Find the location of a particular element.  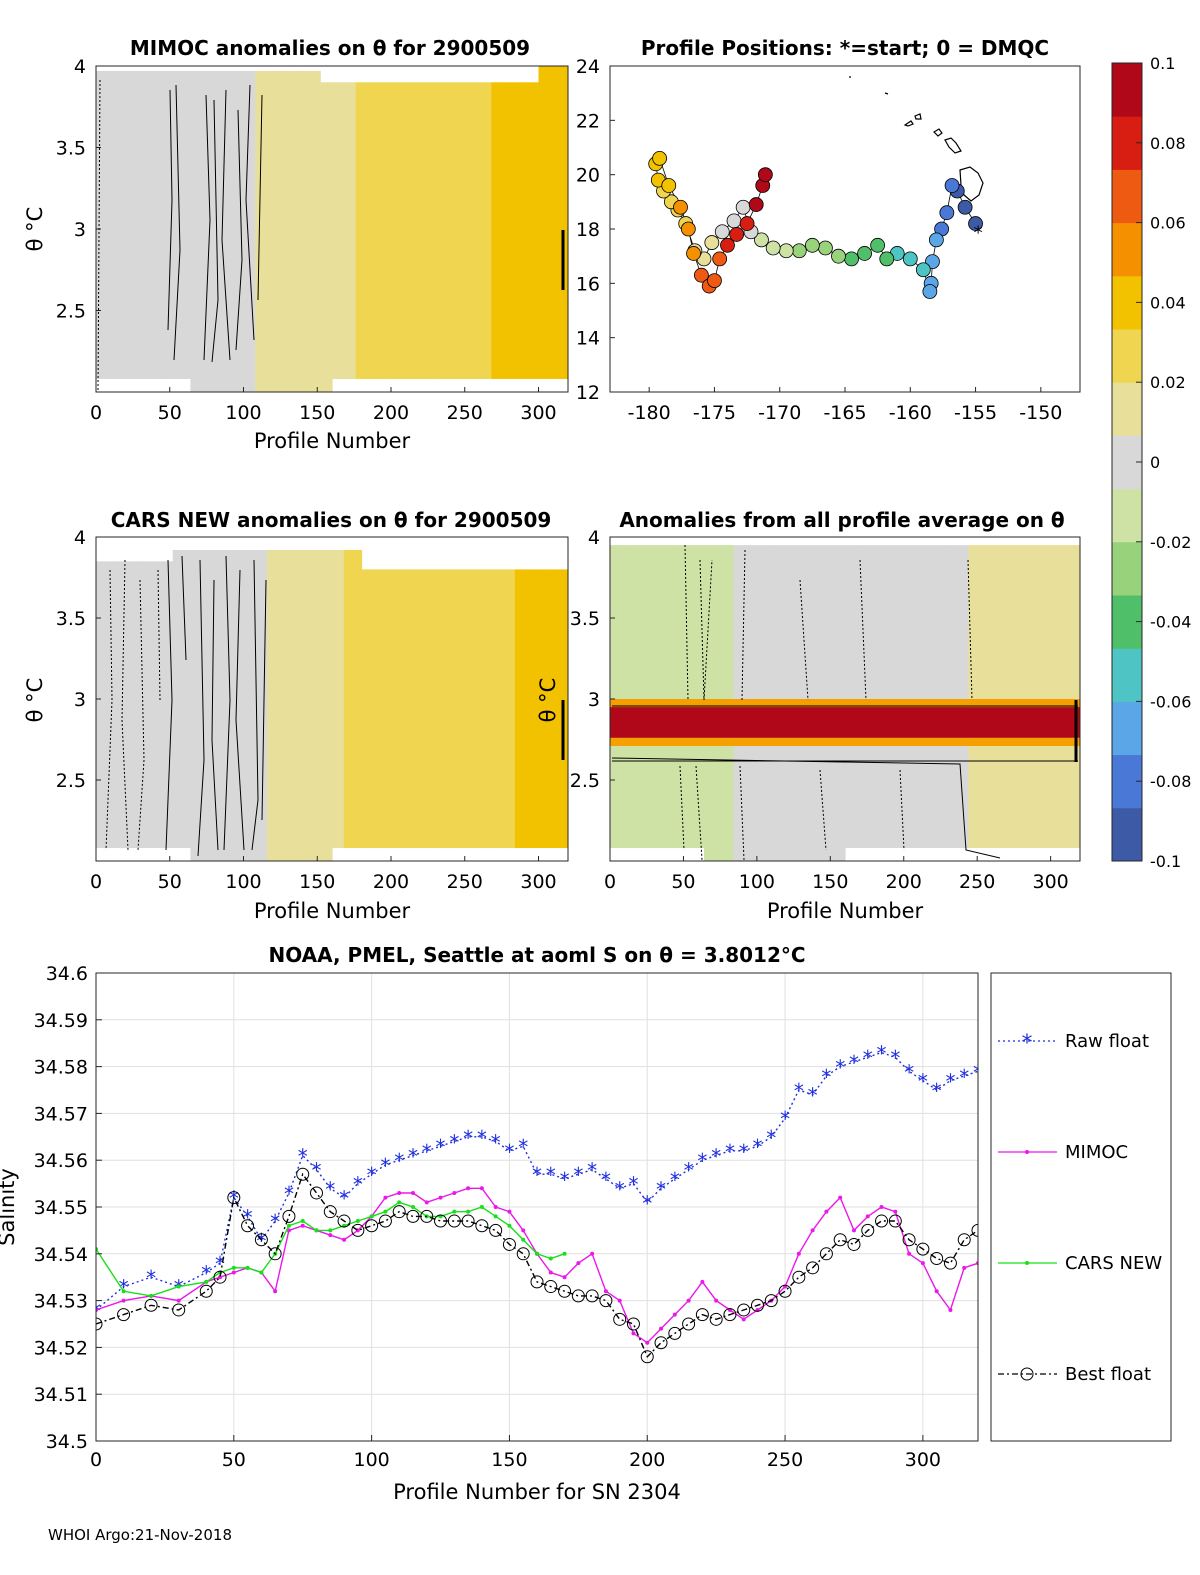

positions-title: Profile Positions: *=start; 0 = DMQC is located at coordinates (845, 48).